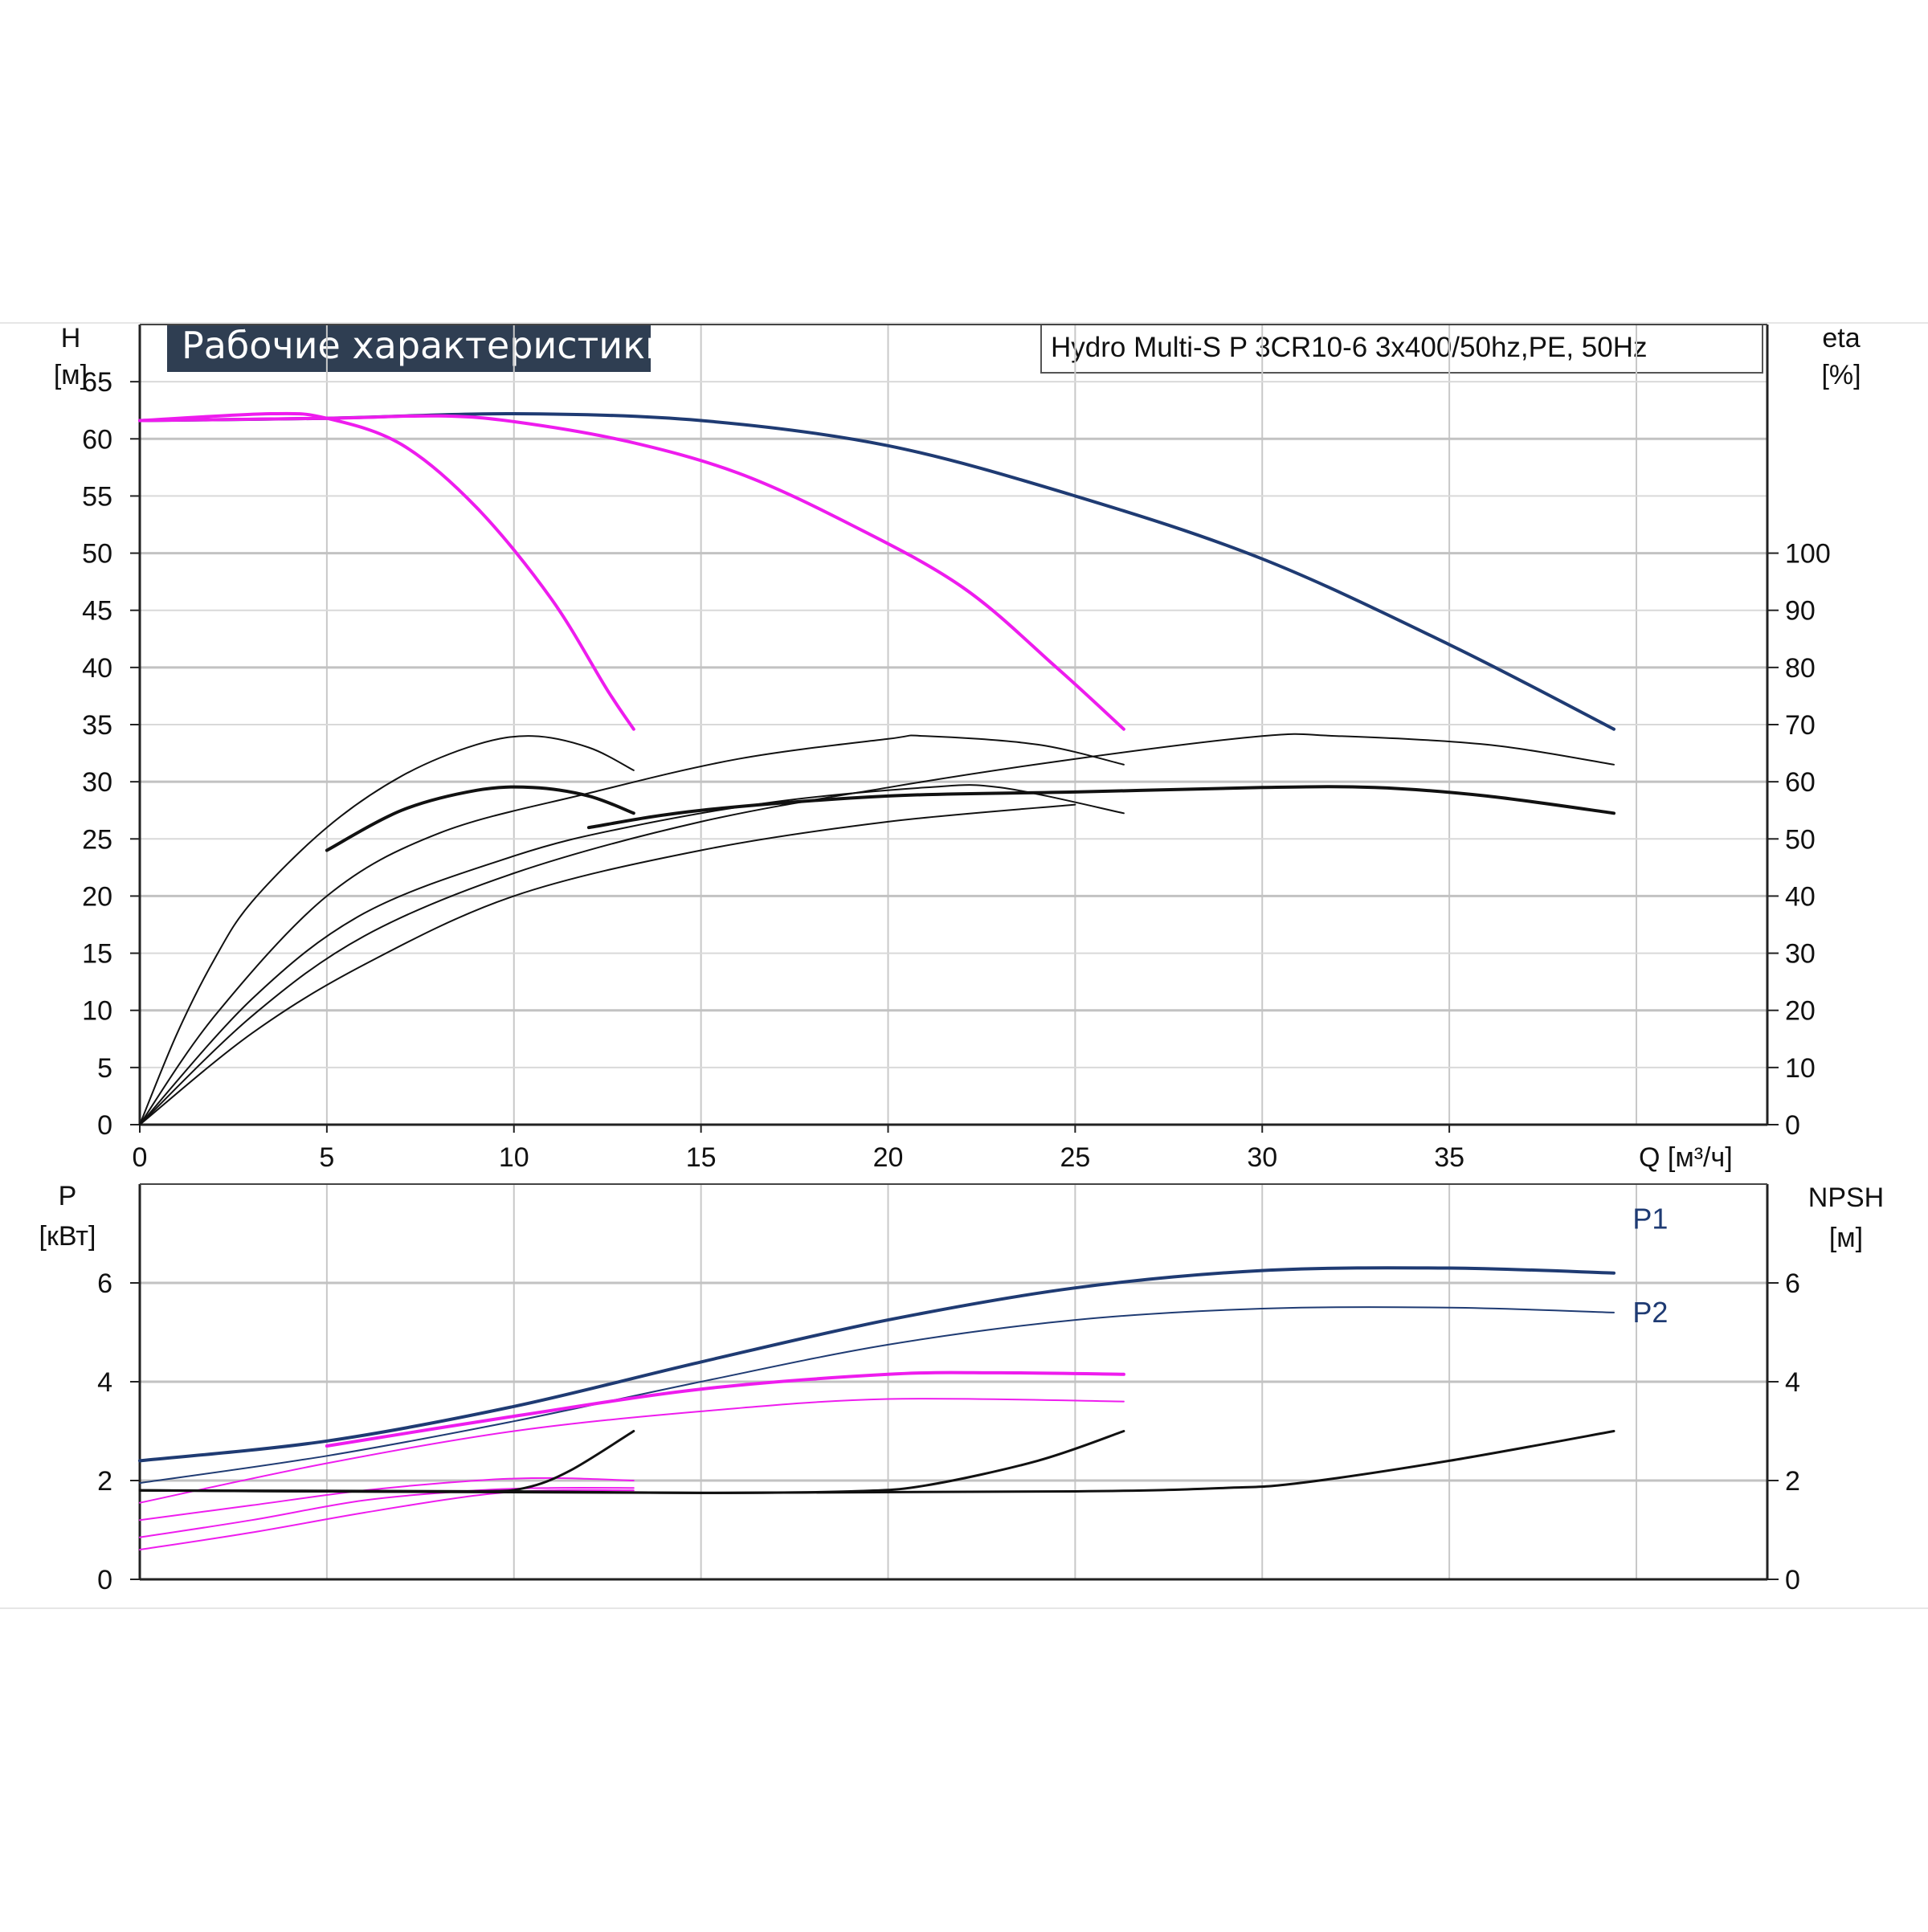 The width and height of the screenshot is (1928, 1932). What do you see at coordinates (1800, 668) in the screenshot?
I see `head-y2-tick-label: 80` at bounding box center [1800, 668].